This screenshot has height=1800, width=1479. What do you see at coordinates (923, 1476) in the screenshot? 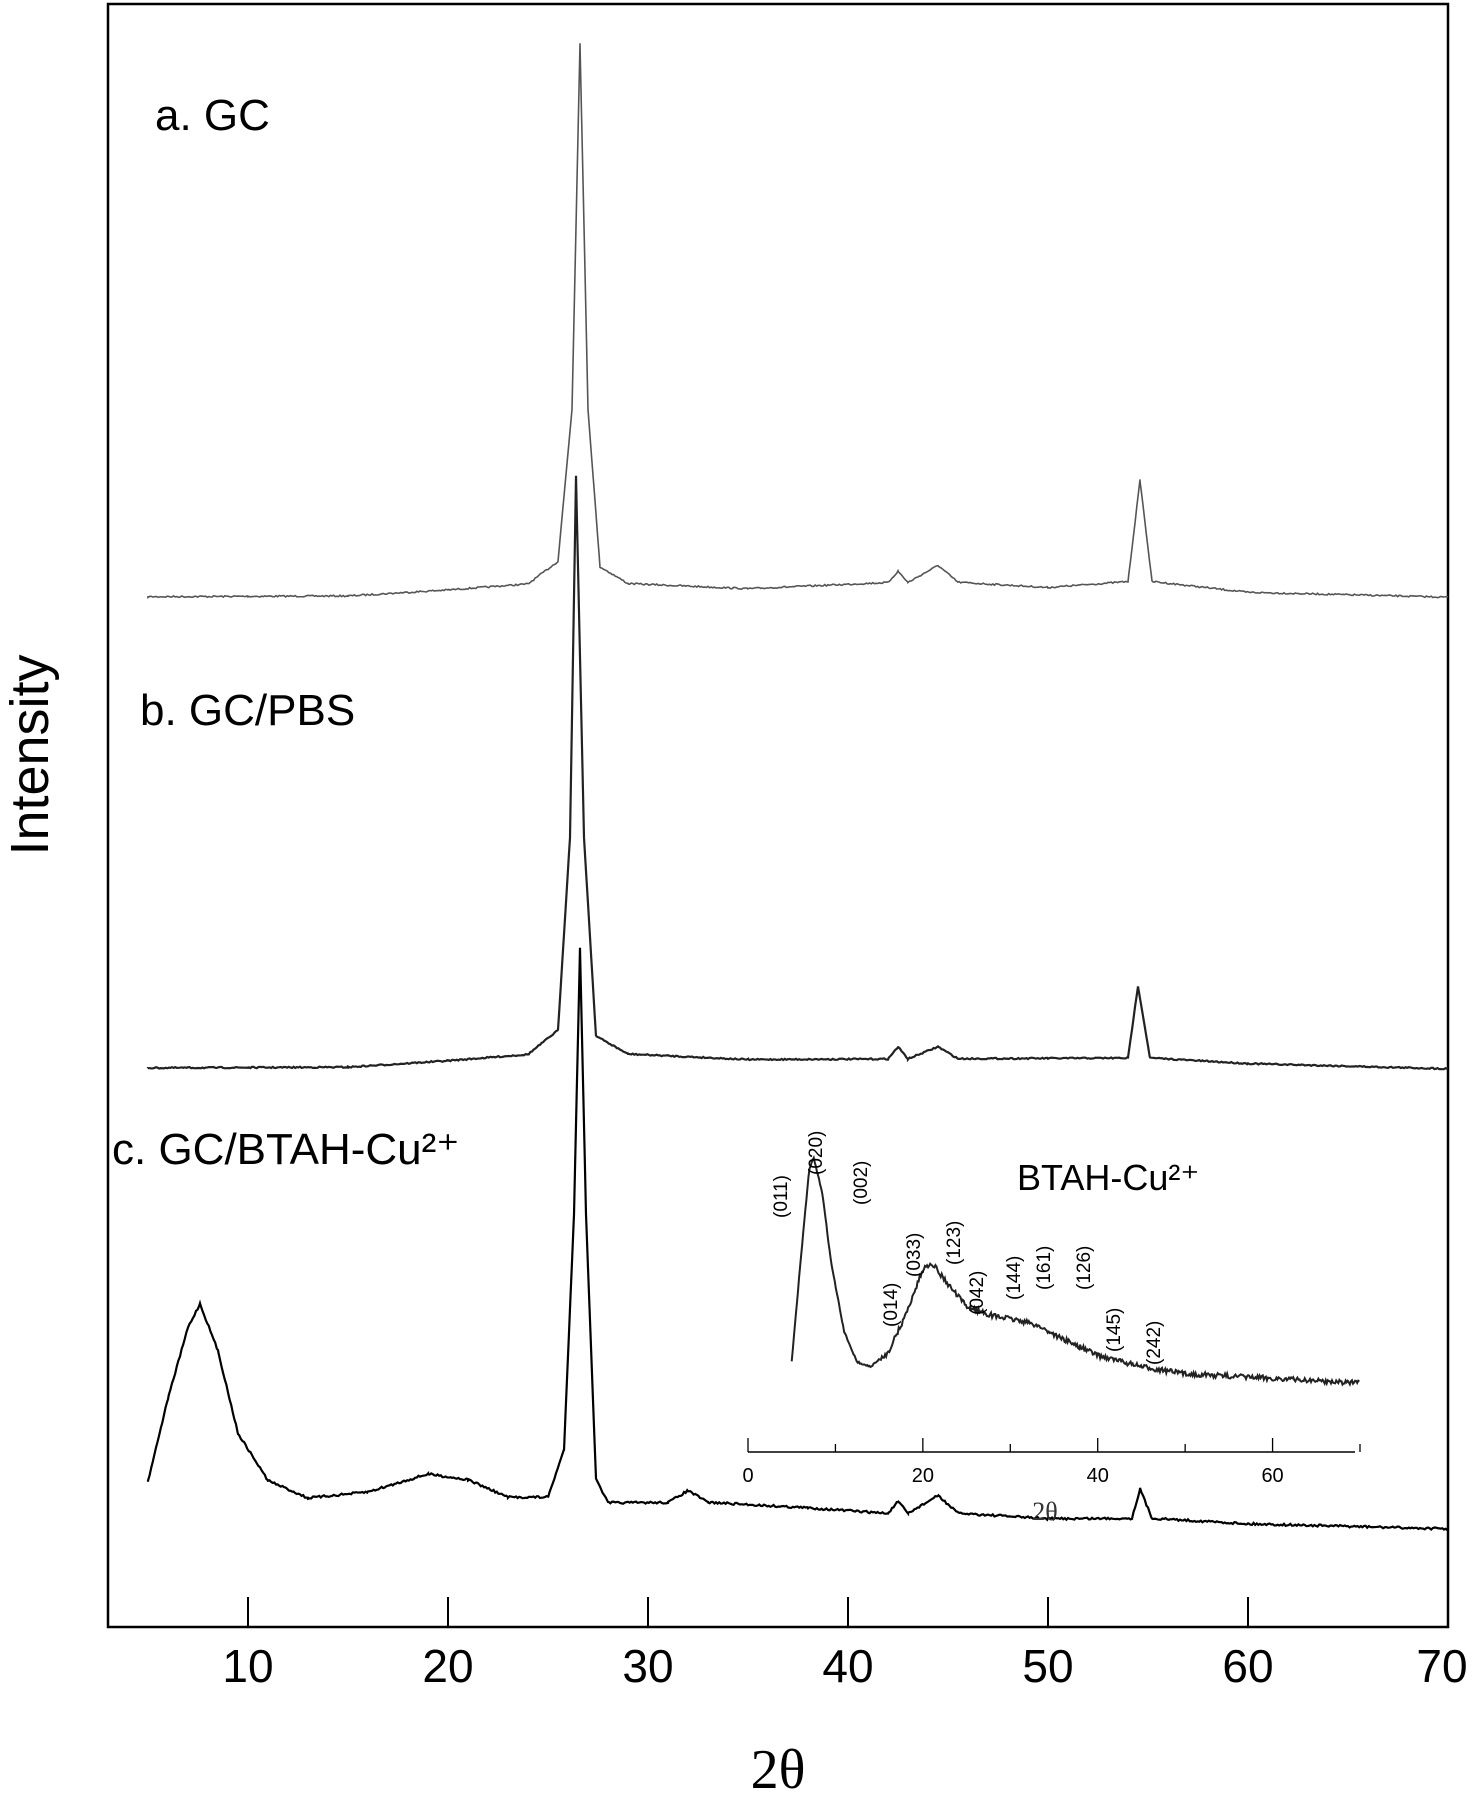
I see `inset-tick-label: 20` at bounding box center [923, 1476].